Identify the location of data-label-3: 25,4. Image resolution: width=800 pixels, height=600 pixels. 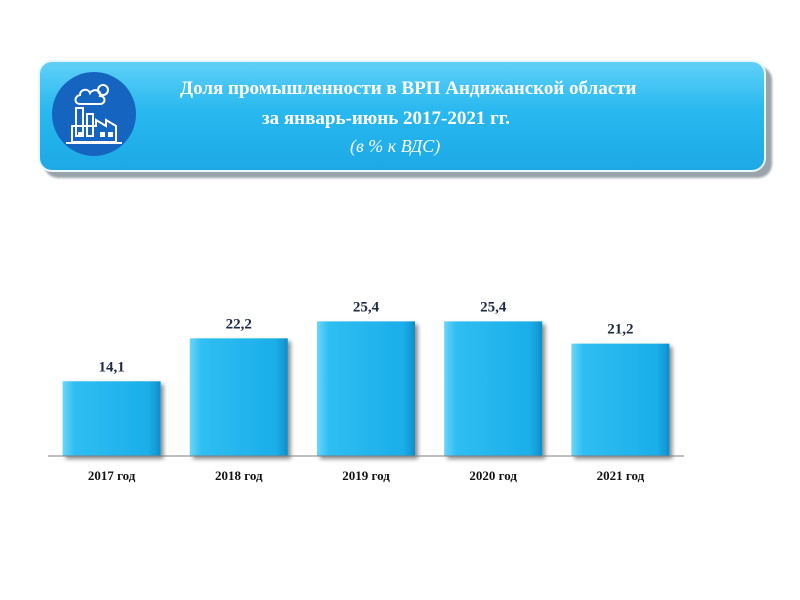
(366, 307).